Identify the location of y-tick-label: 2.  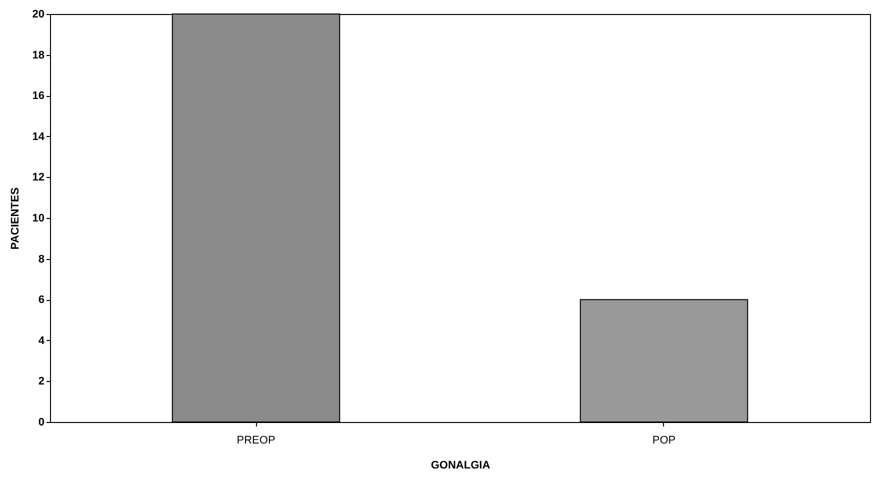
(41, 382).